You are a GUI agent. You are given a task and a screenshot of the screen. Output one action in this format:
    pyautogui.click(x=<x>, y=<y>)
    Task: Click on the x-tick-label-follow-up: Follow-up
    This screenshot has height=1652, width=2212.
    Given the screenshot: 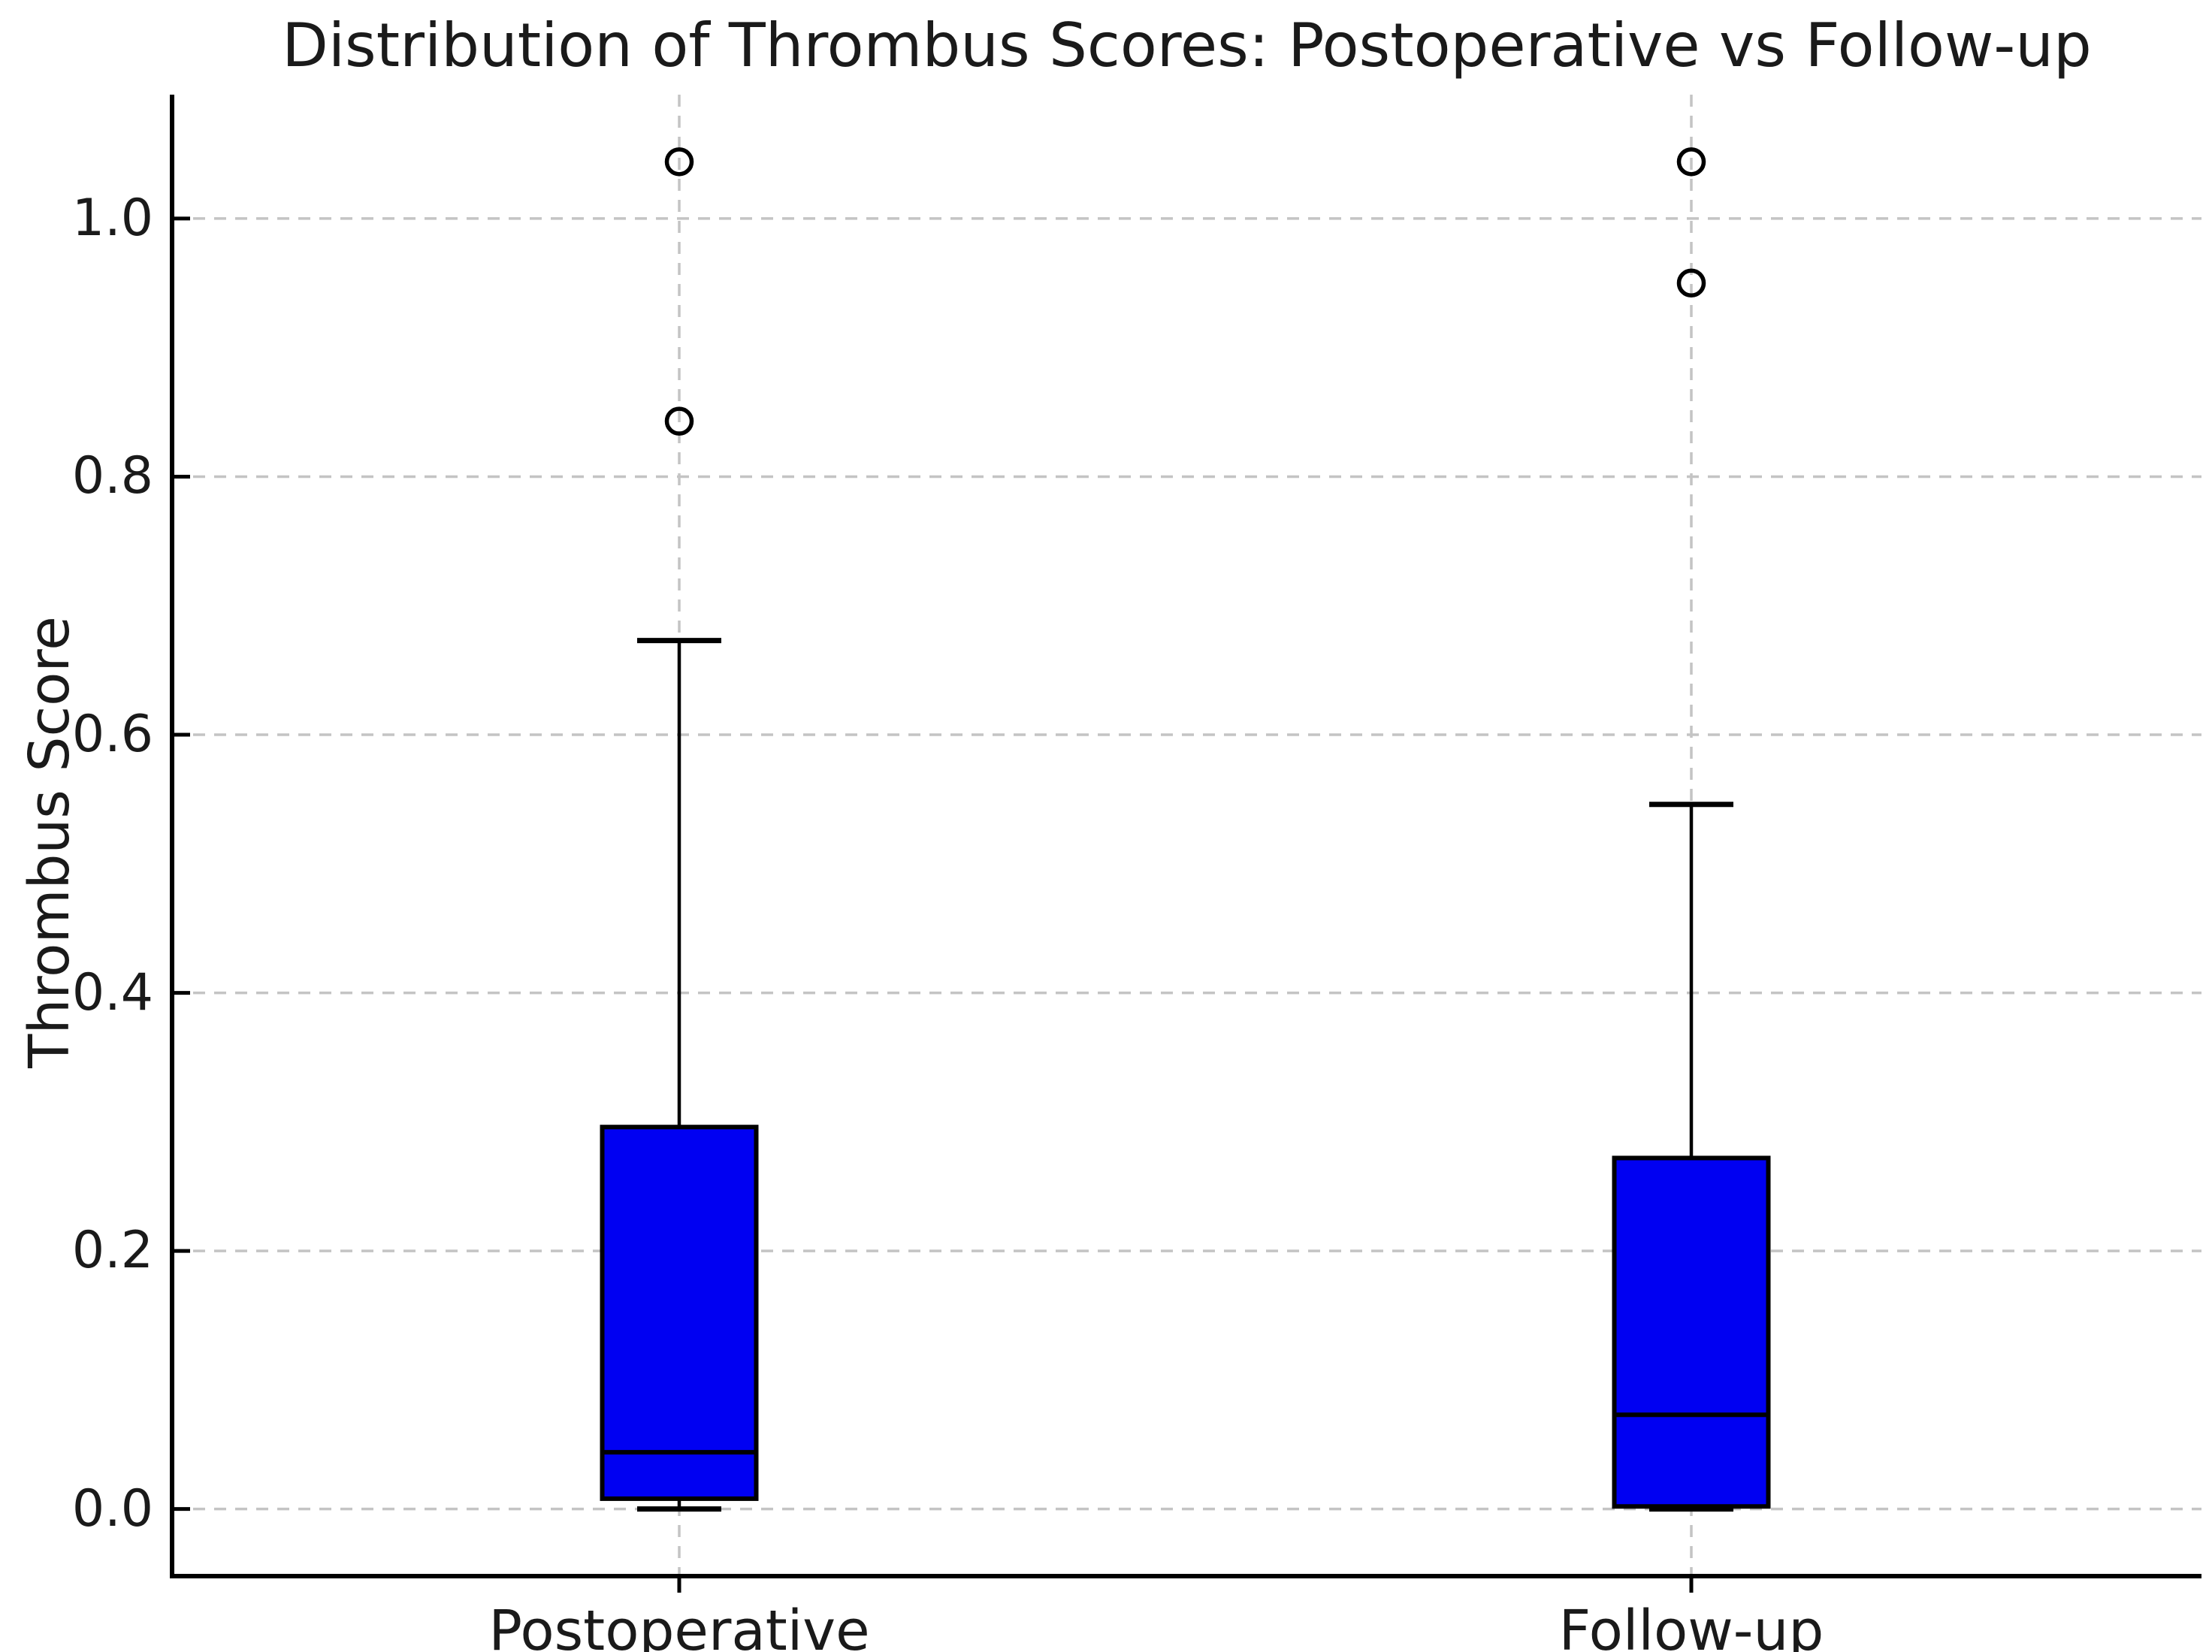 What is the action you would take?
    pyautogui.click(x=1691, y=1625)
    